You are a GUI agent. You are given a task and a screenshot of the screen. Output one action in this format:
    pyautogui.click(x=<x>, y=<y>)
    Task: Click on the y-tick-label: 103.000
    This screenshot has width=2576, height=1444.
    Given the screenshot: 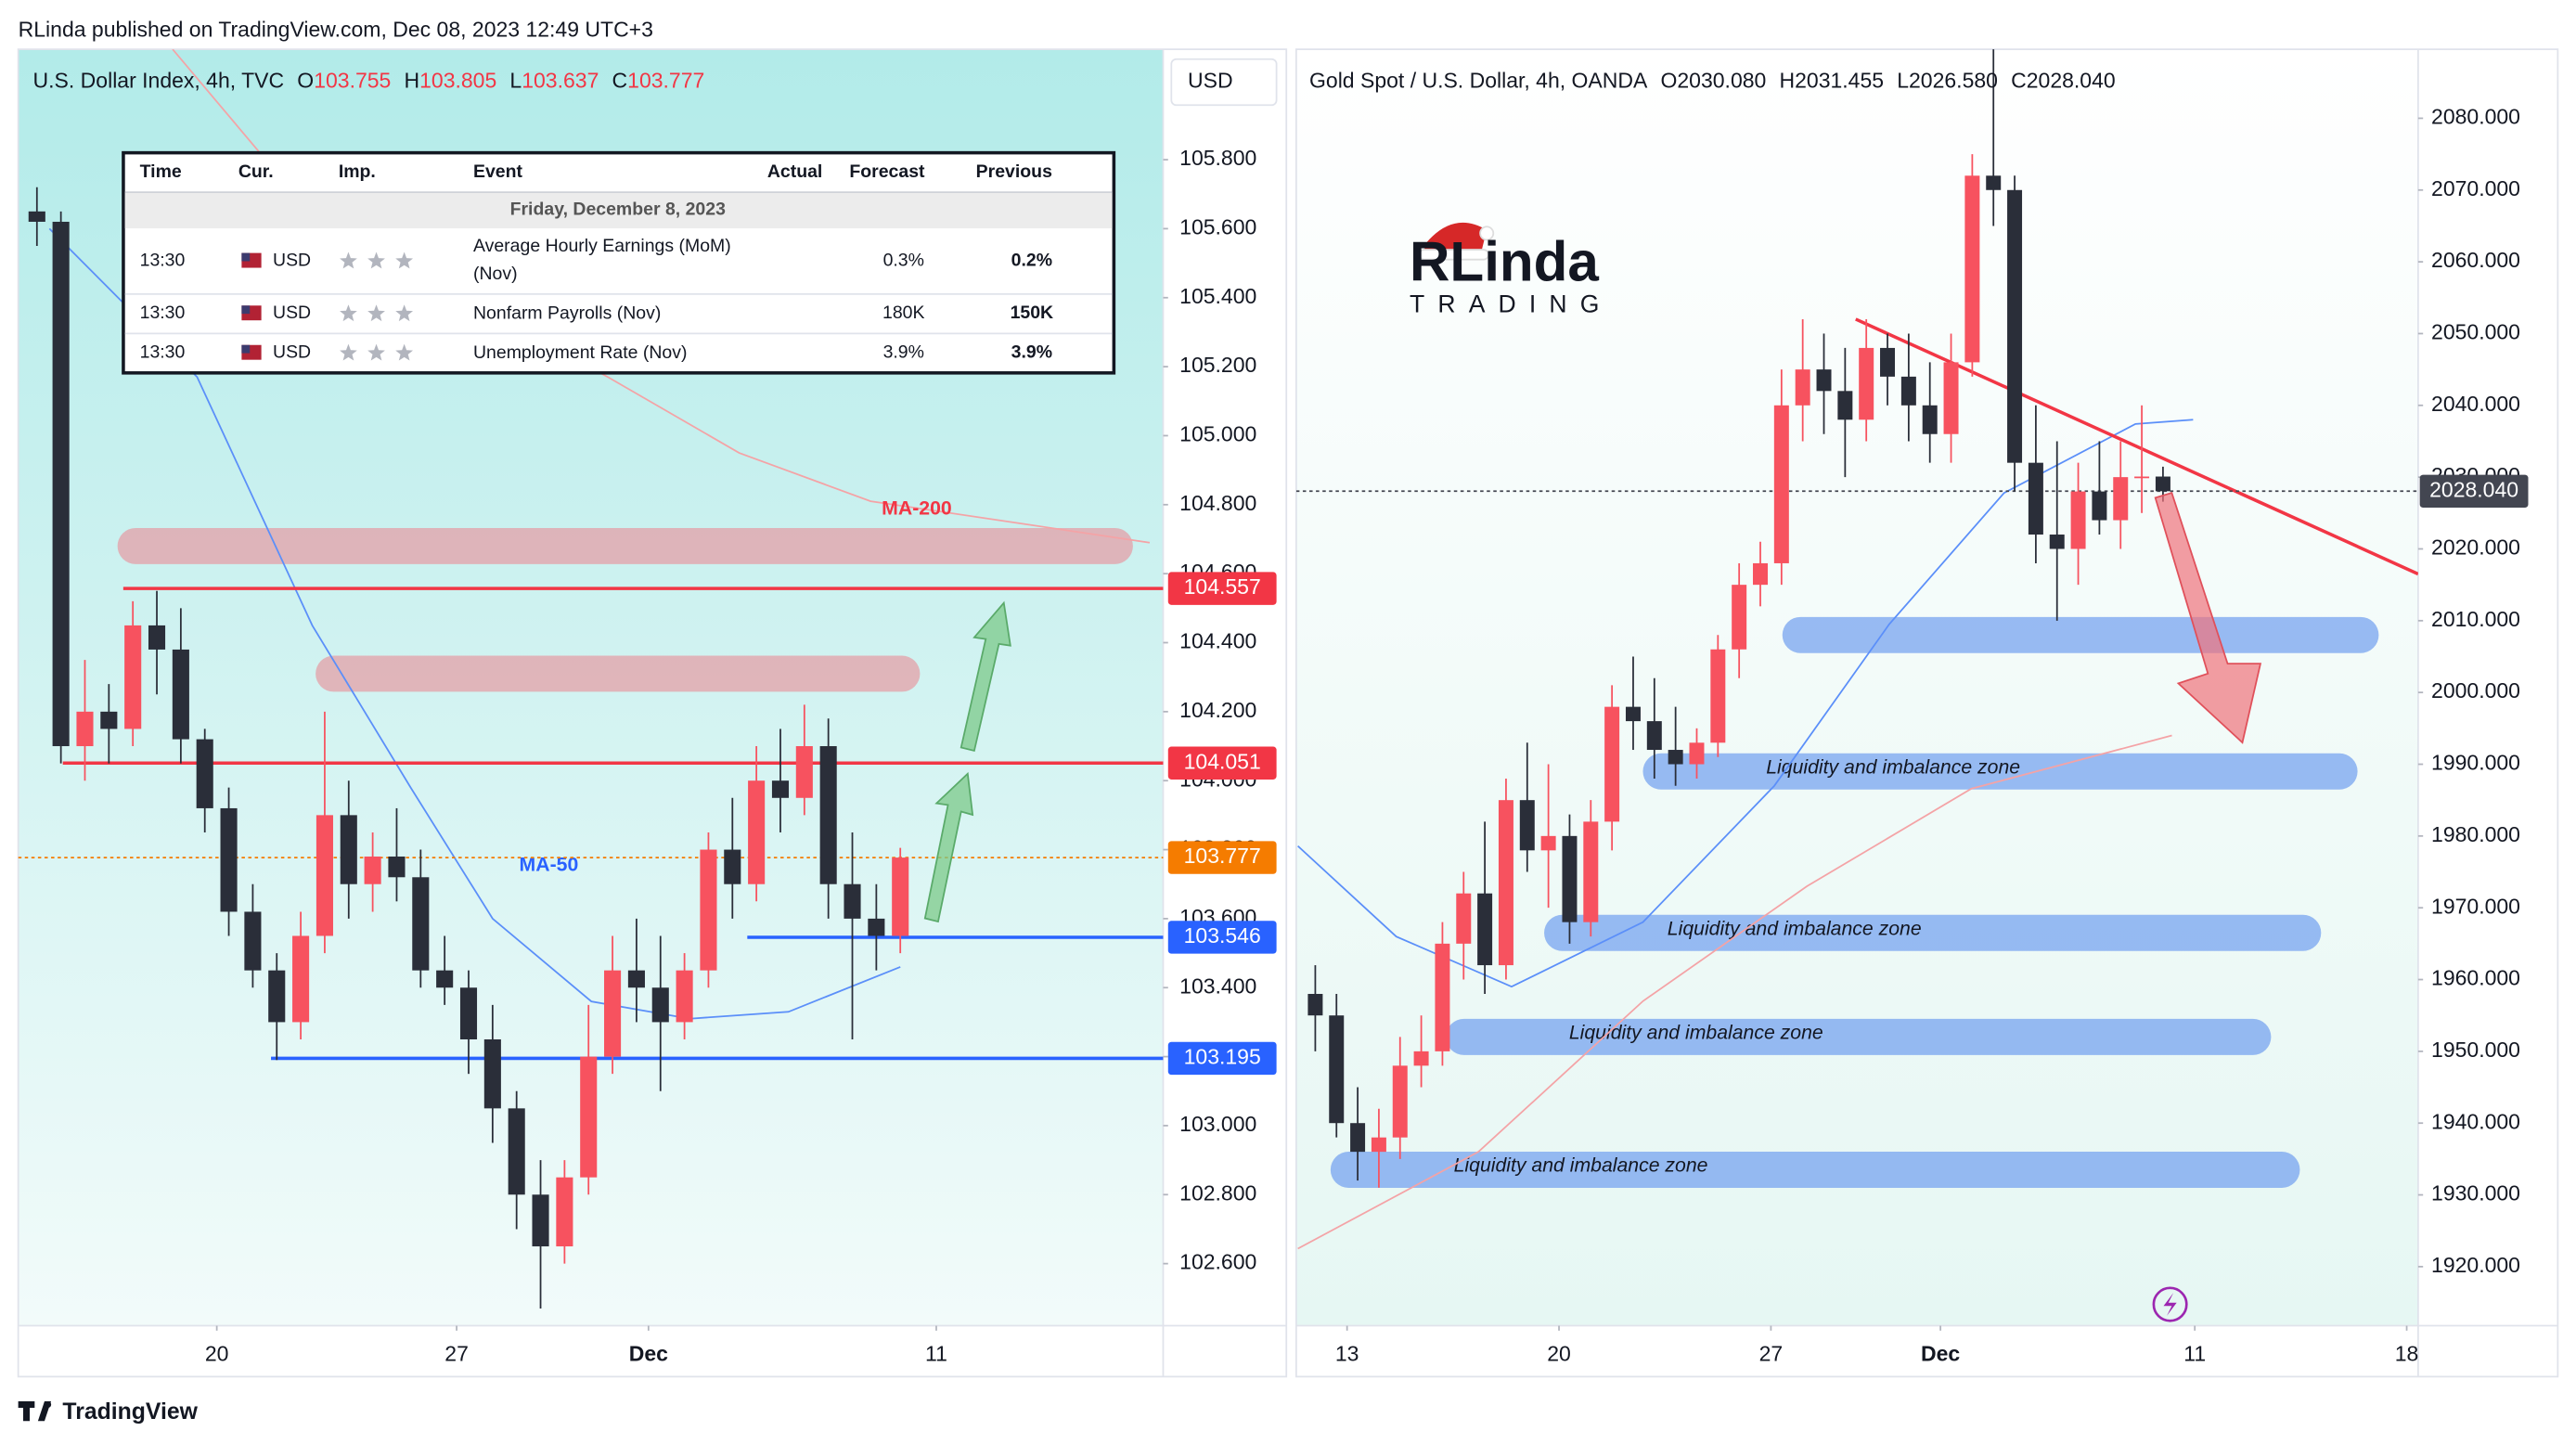 What is the action you would take?
    pyautogui.click(x=1217, y=1124)
    